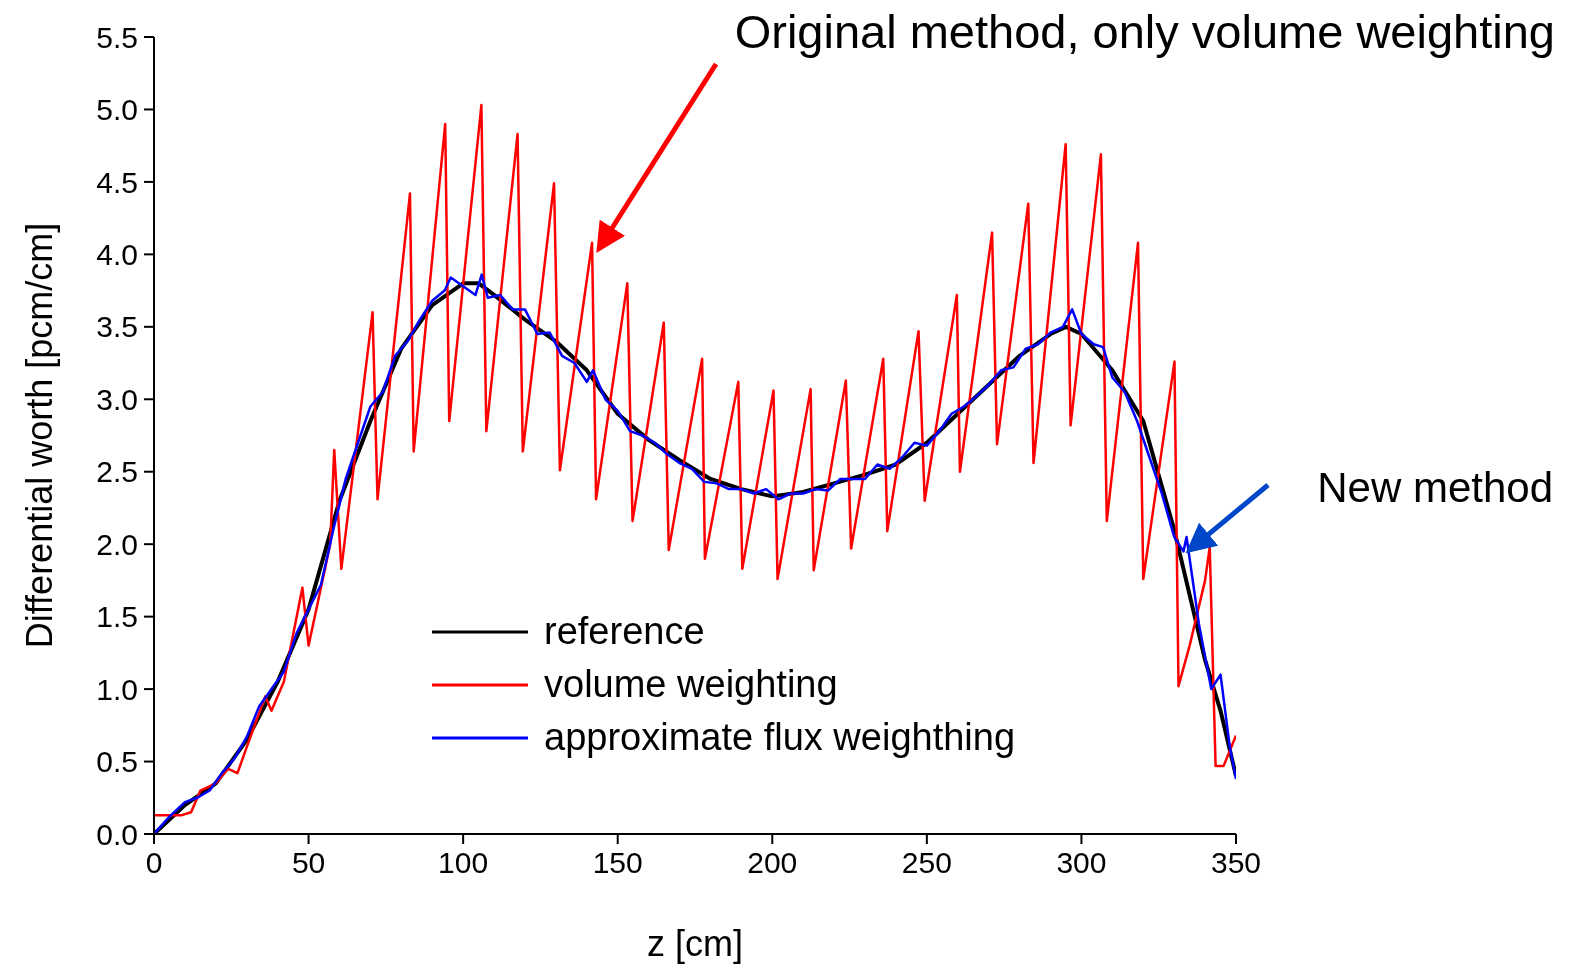 This screenshot has height=964, width=1580. Describe the element at coordinates (117, 689) in the screenshot. I see `y-tick-label: 1.0` at that location.